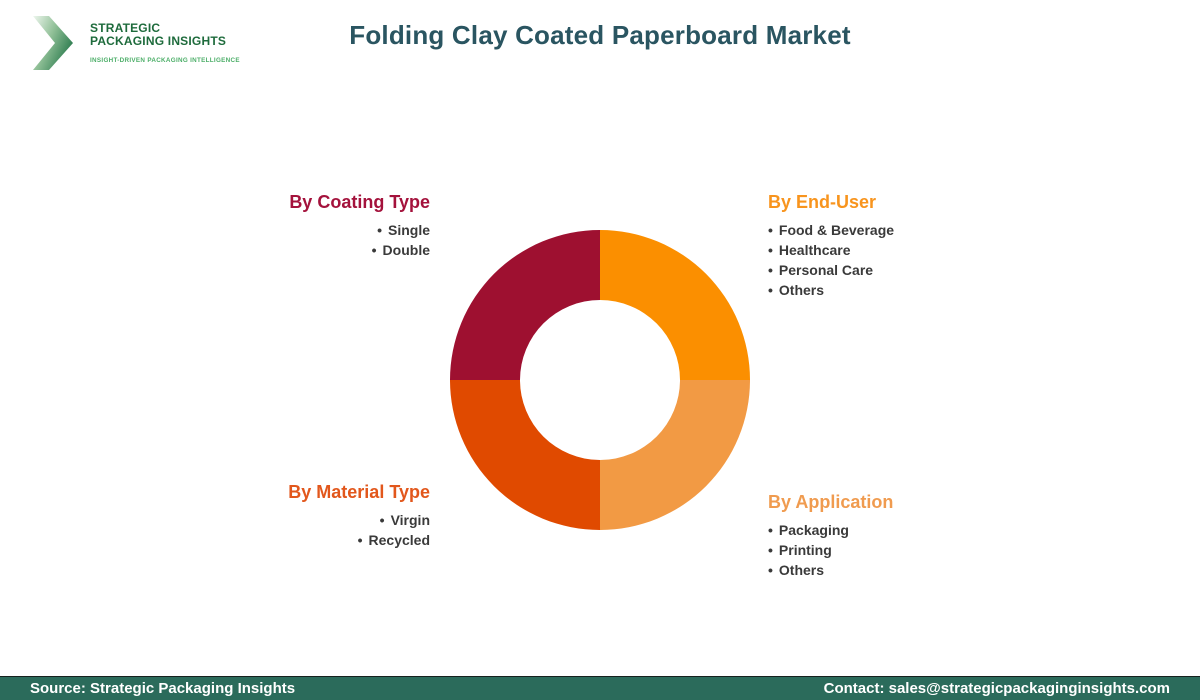  What do you see at coordinates (359, 515) in the screenshot?
I see `legend-group-material-type: By Material Type • Virgin • Recycled` at bounding box center [359, 515].